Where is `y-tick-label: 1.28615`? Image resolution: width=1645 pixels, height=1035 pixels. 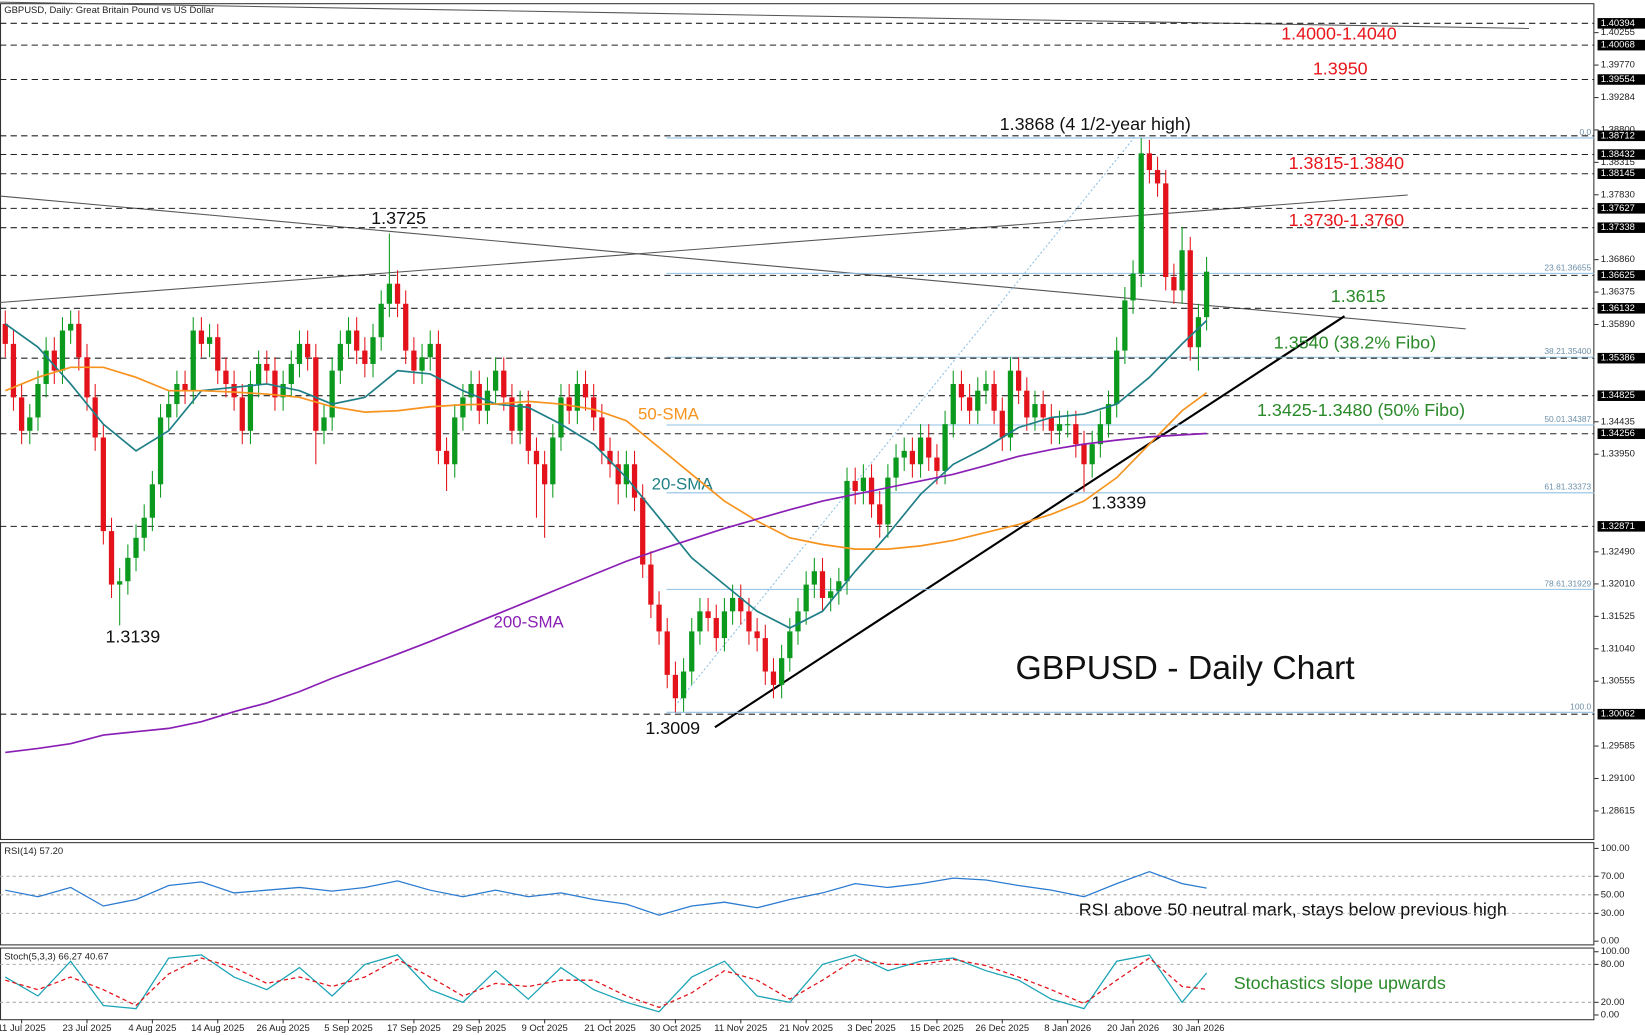 y-tick-label: 1.28615 is located at coordinates (1618, 810).